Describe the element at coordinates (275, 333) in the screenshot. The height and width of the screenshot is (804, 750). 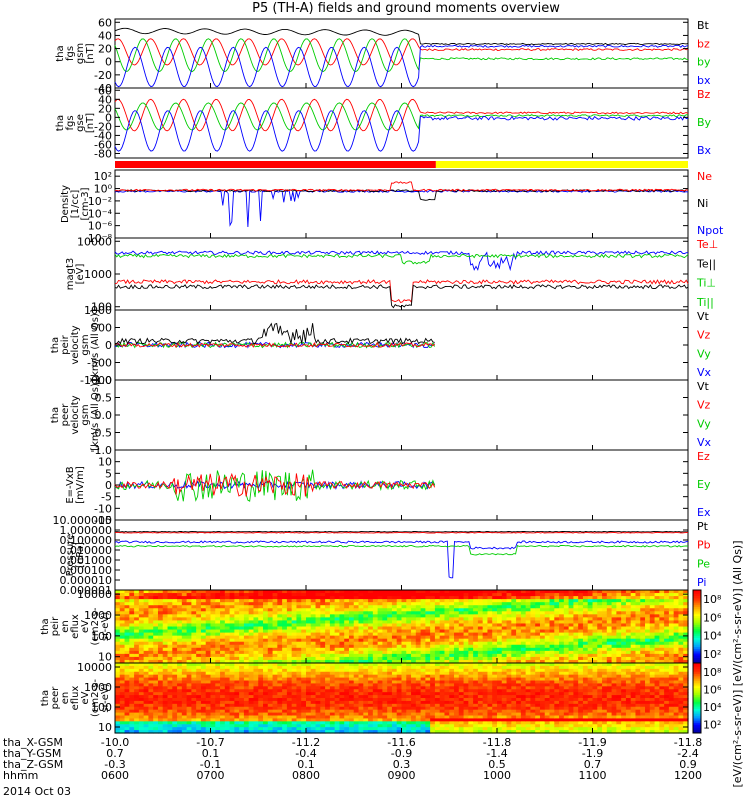
I see `series-line-peir-velocity` at that location.